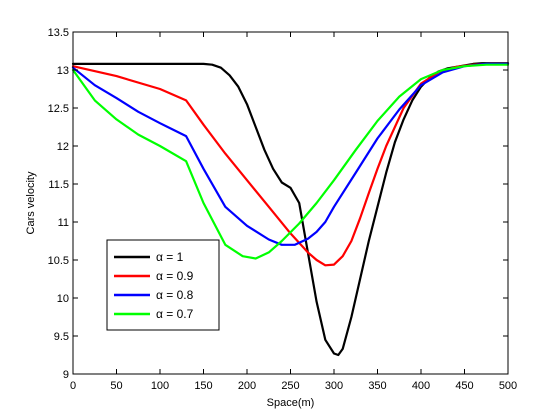 The height and width of the screenshot is (420, 560). What do you see at coordinates (61, 337) in the screenshot?
I see `y-tick-label: 9.5` at bounding box center [61, 337].